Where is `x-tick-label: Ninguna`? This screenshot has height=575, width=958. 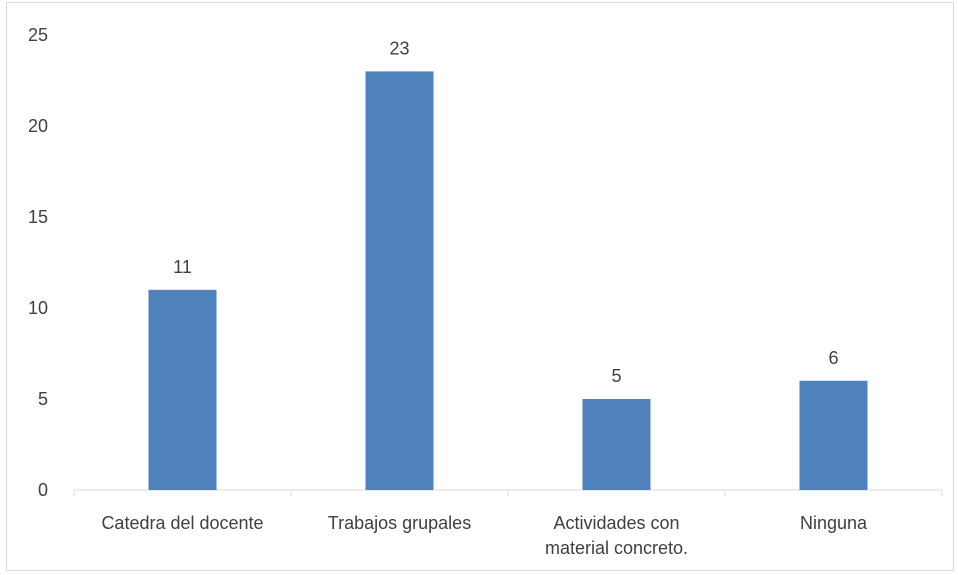
x-tick-label: Ninguna is located at coordinates (834, 523).